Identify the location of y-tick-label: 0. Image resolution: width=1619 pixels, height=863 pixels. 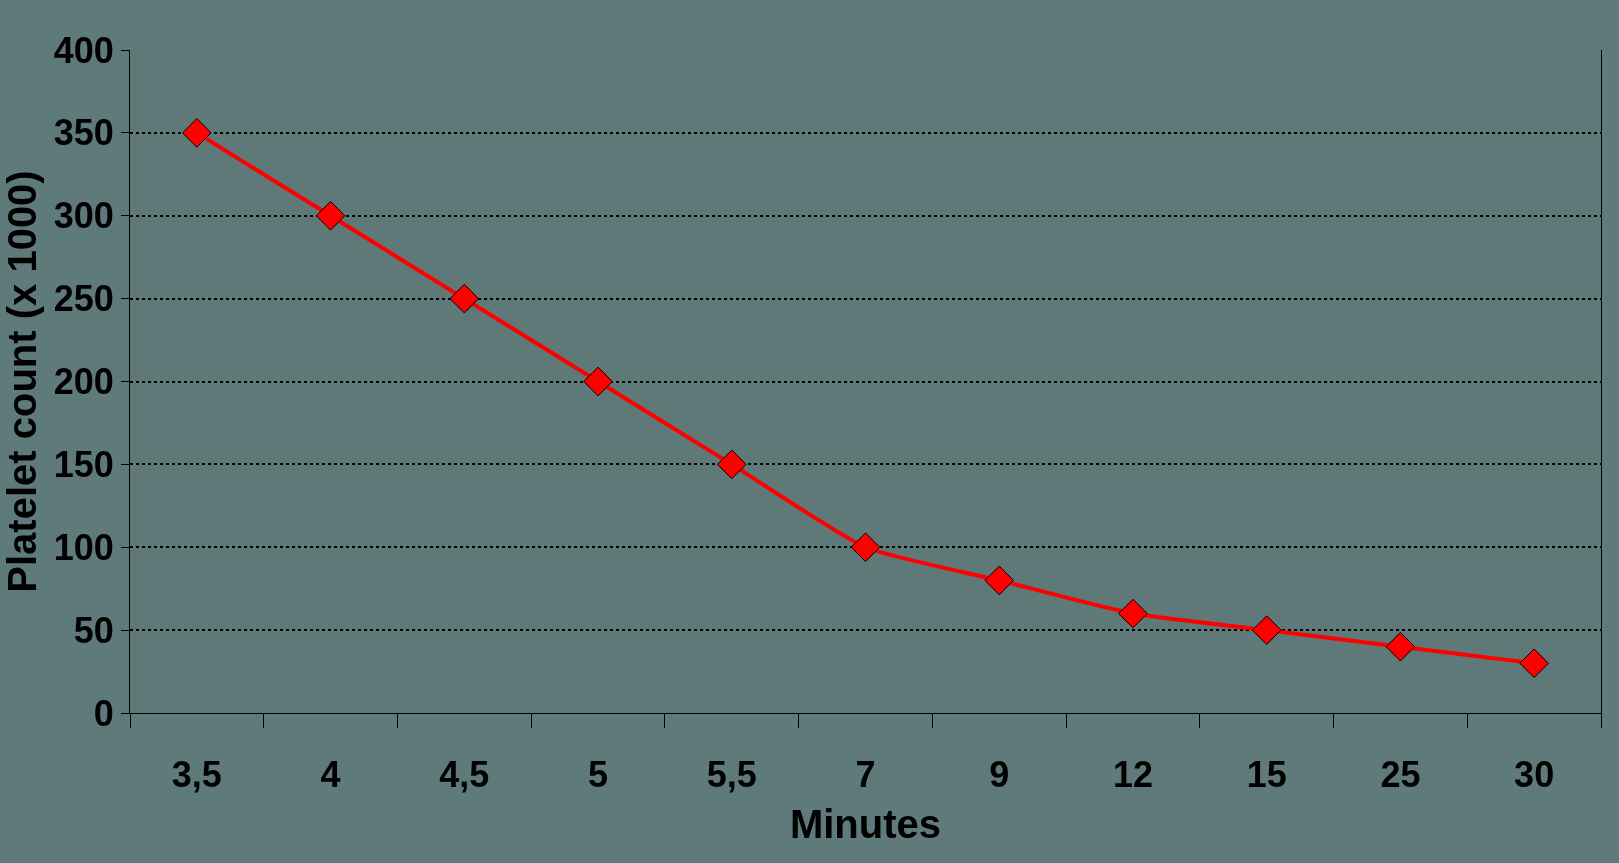
(103, 713).